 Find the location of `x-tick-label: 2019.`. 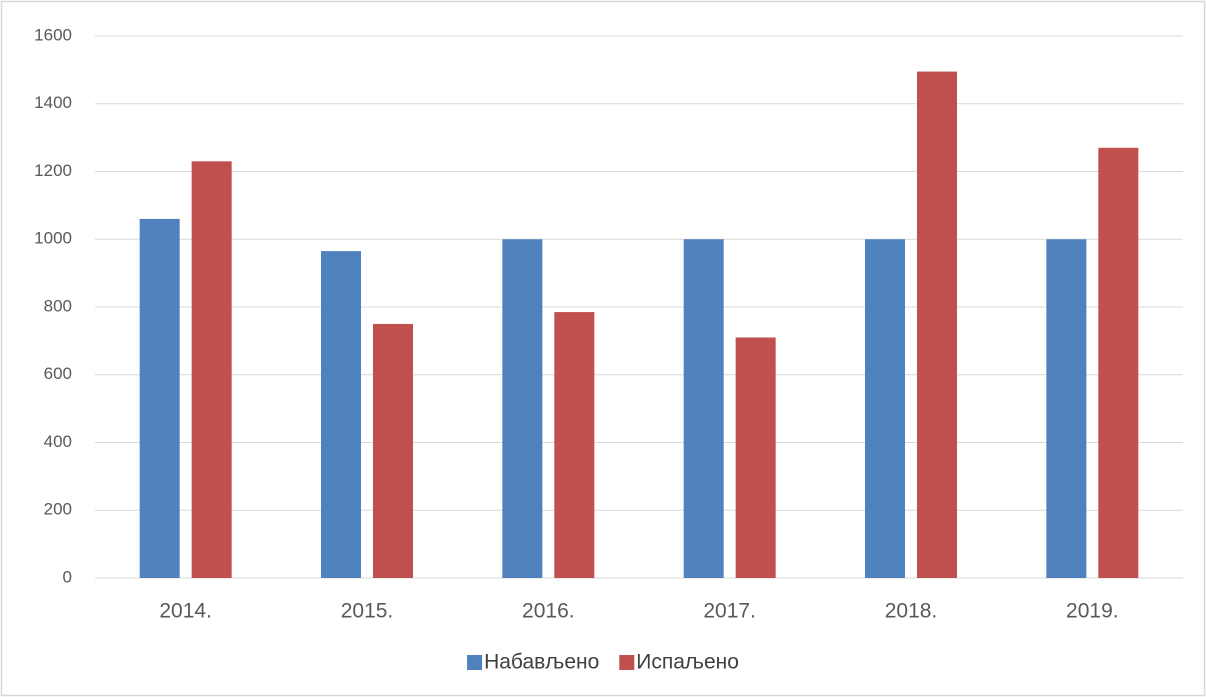

x-tick-label: 2019. is located at coordinates (1092, 611).